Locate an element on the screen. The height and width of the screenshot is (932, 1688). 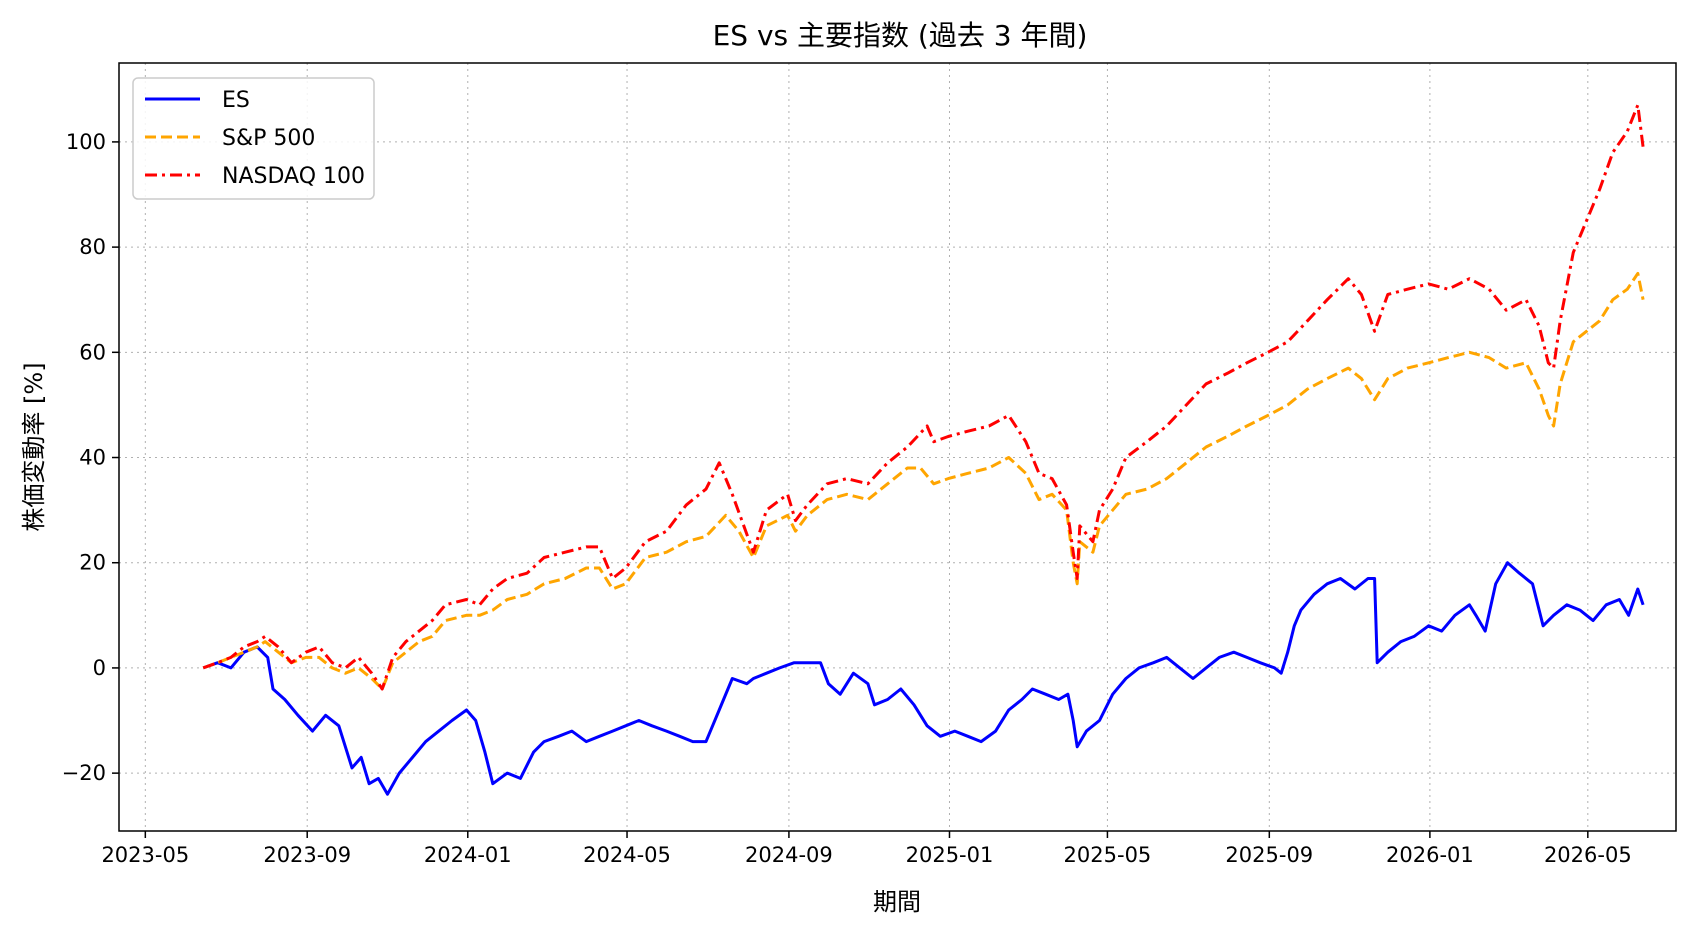
x-tick-label: 2023-09 is located at coordinates (307, 855).